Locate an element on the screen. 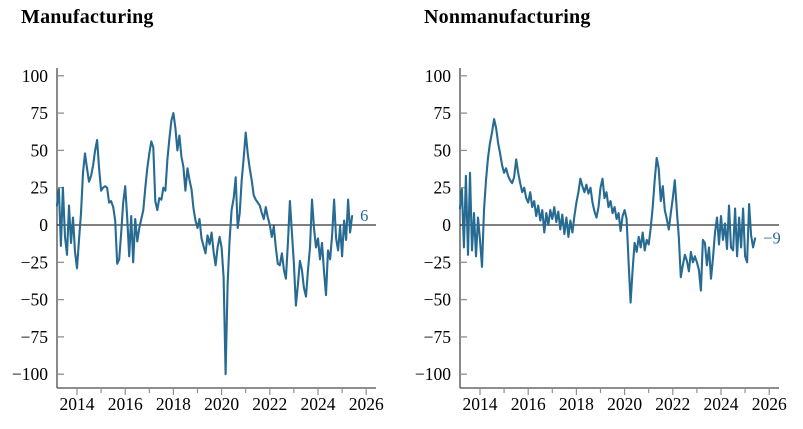  end-value-label: −9 is located at coordinates (772, 237).